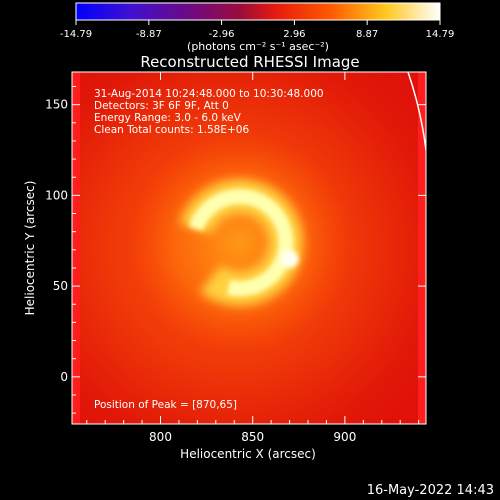  Describe the element at coordinates (257, 34) in the screenshot. I see `colorbar-tick-labels: -14.79 -8.87 -2.96 2.96 8.87 14.79` at that location.